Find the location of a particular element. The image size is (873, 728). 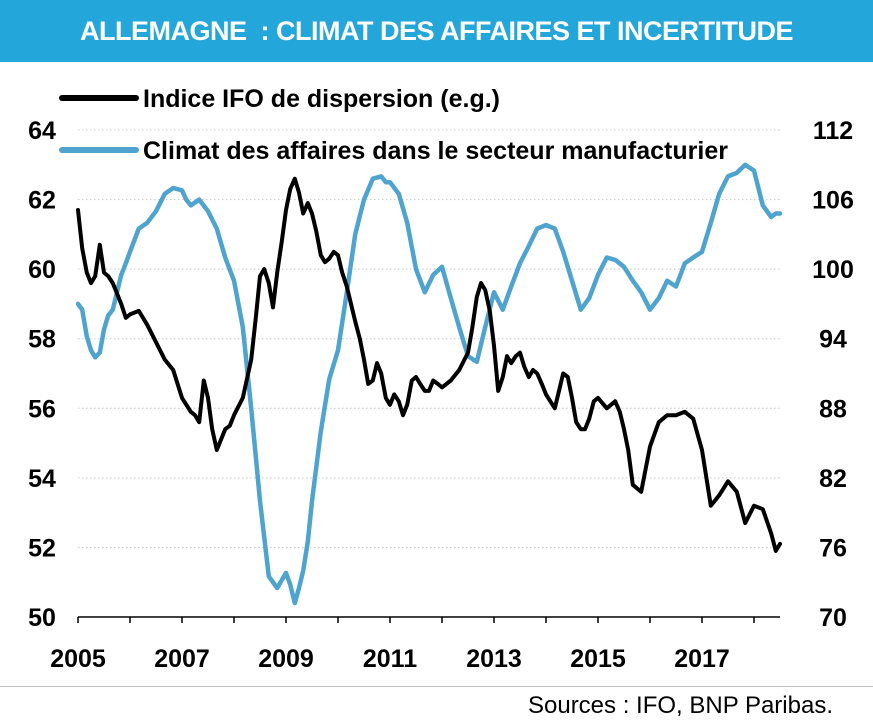

x-axis-tick-label: 2015 is located at coordinates (598, 659).